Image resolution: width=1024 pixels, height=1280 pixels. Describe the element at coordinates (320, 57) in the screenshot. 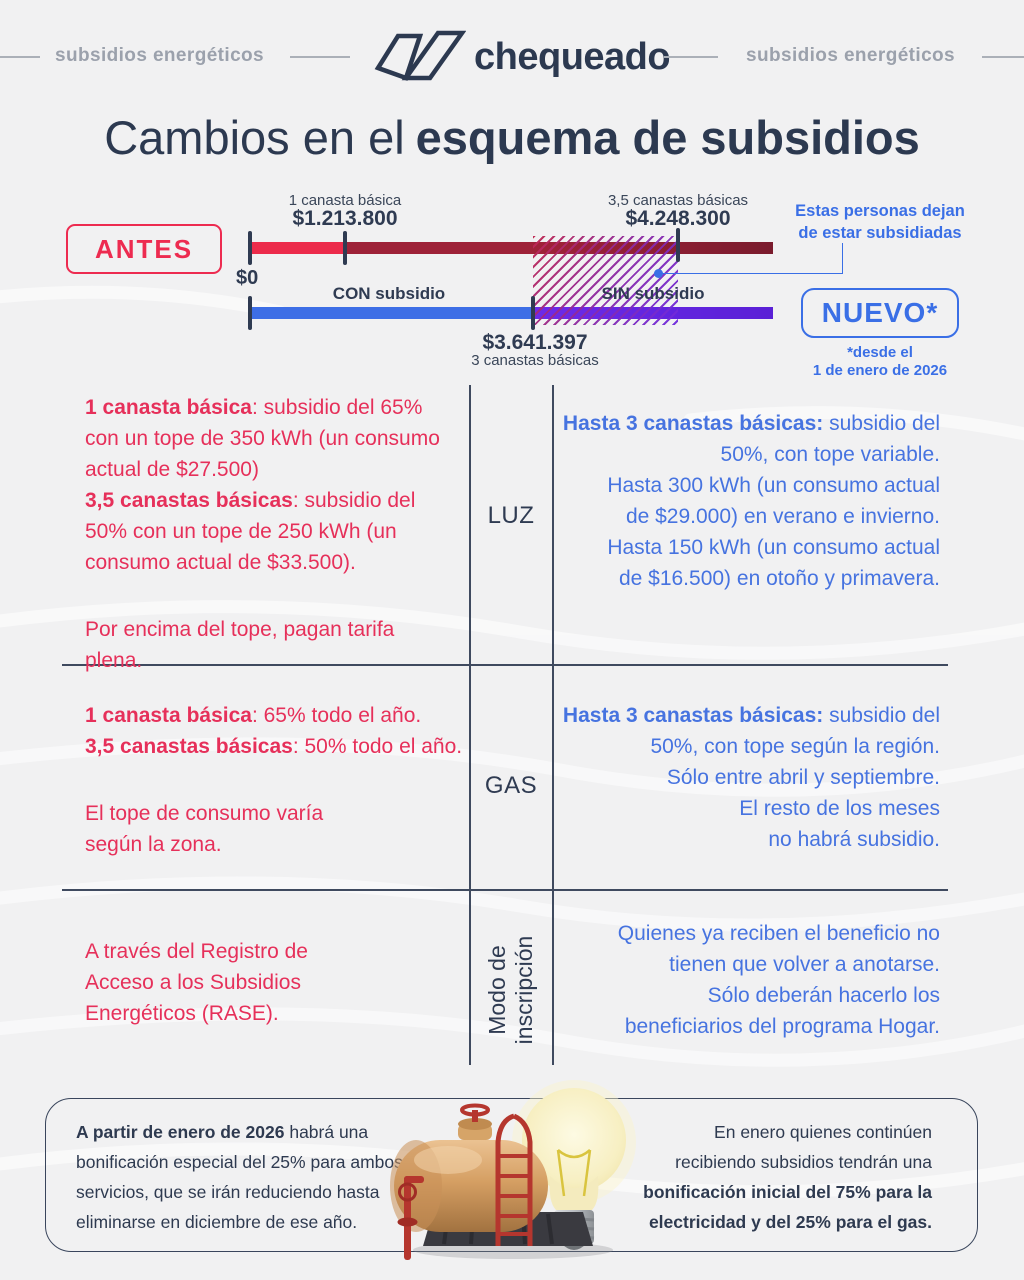

I see `header-rule-left-inner` at that location.